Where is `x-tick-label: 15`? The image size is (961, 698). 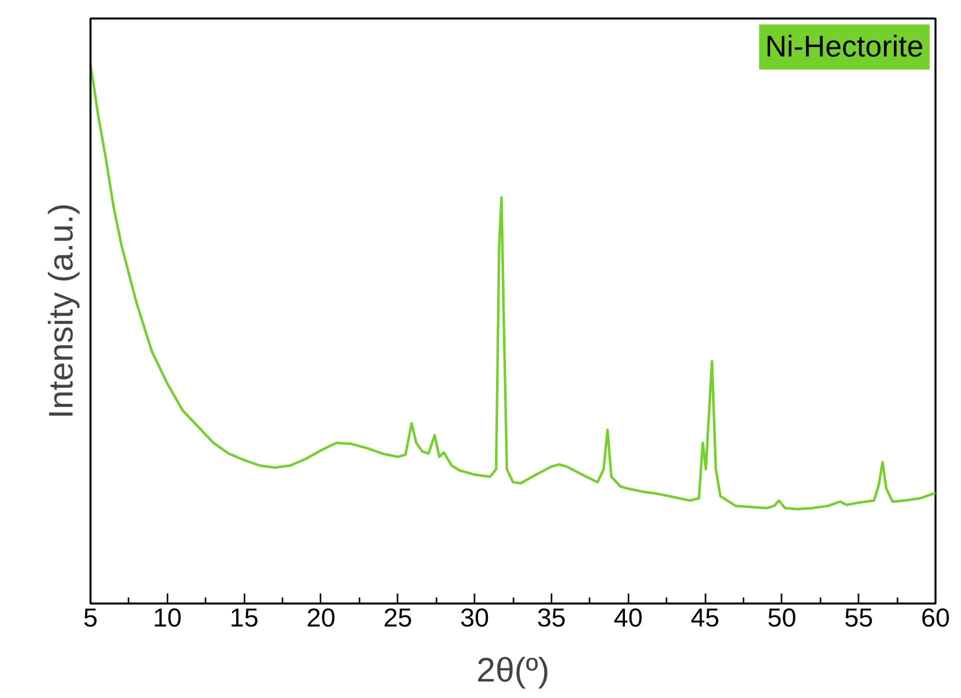 x-tick-label: 15 is located at coordinates (244, 617).